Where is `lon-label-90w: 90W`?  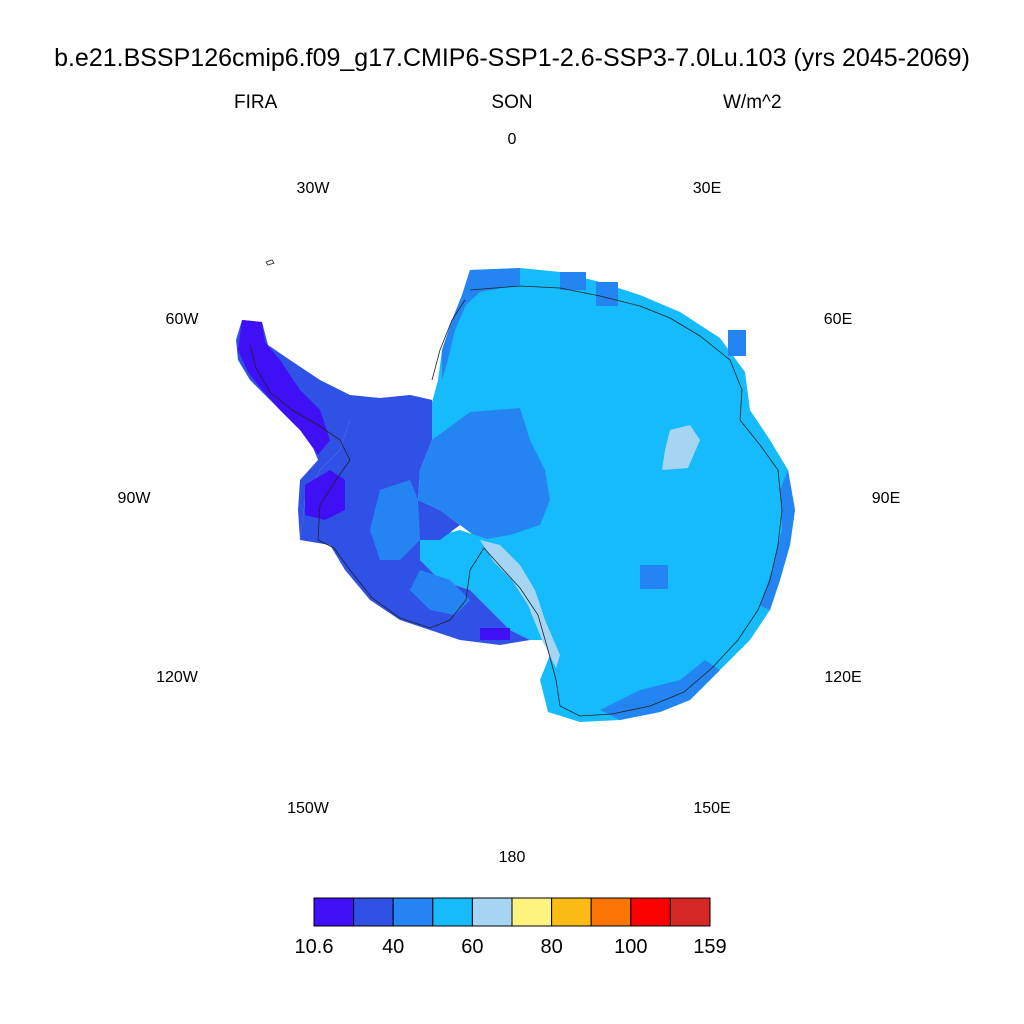 lon-label-90w: 90W is located at coordinates (134, 498).